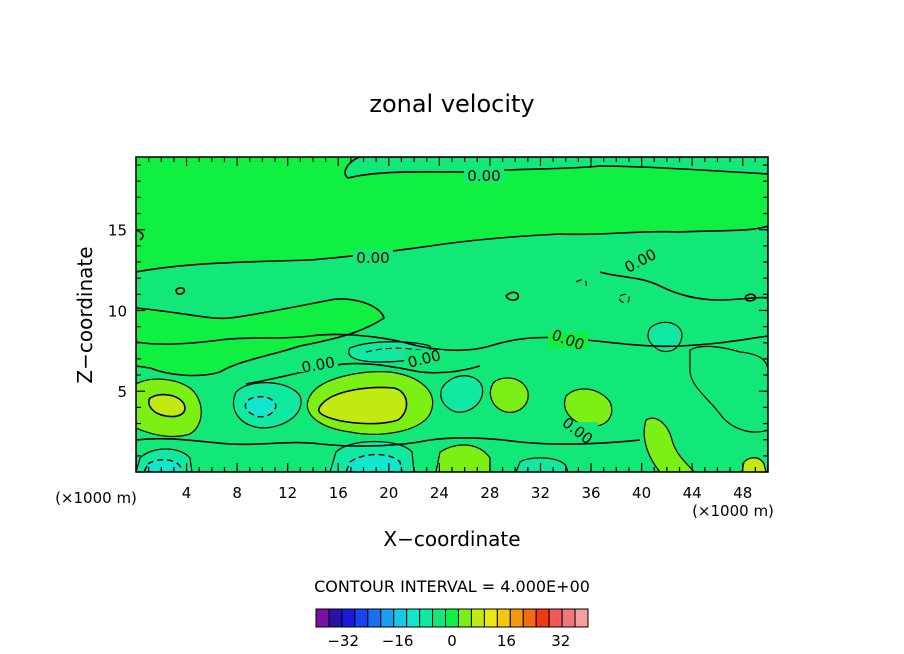 The image size is (904, 654). Describe the element at coordinates (506, 641) in the screenshot. I see `colorbar-tick-label: 16` at that location.